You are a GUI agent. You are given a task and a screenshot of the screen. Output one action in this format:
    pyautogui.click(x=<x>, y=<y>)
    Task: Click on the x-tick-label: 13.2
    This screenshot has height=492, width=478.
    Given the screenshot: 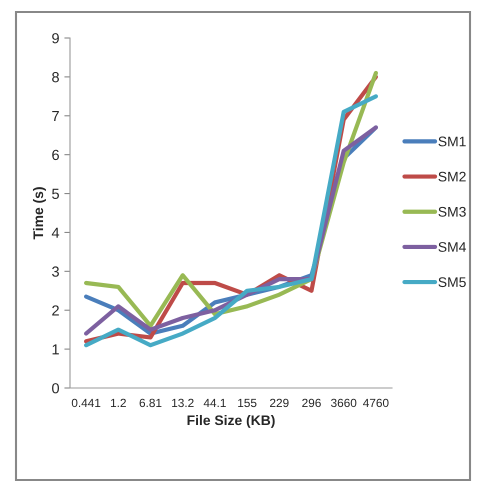 What is the action you would take?
    pyautogui.click(x=183, y=403)
    